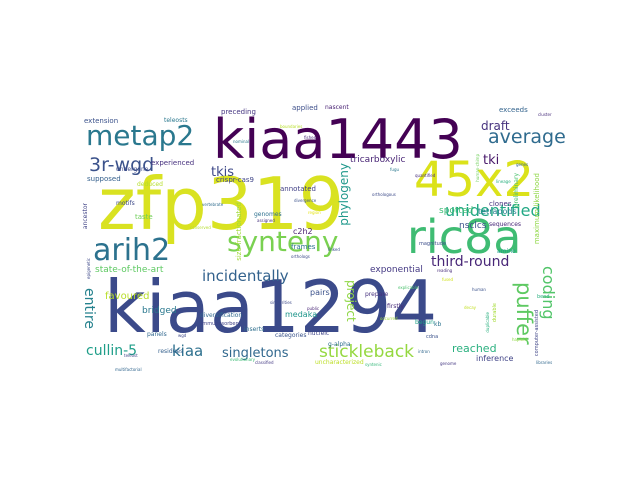  Describe the element at coordinates (378, 160) in the screenshot. I see `word-tricarboxylic: tricarboxylic` at that location.